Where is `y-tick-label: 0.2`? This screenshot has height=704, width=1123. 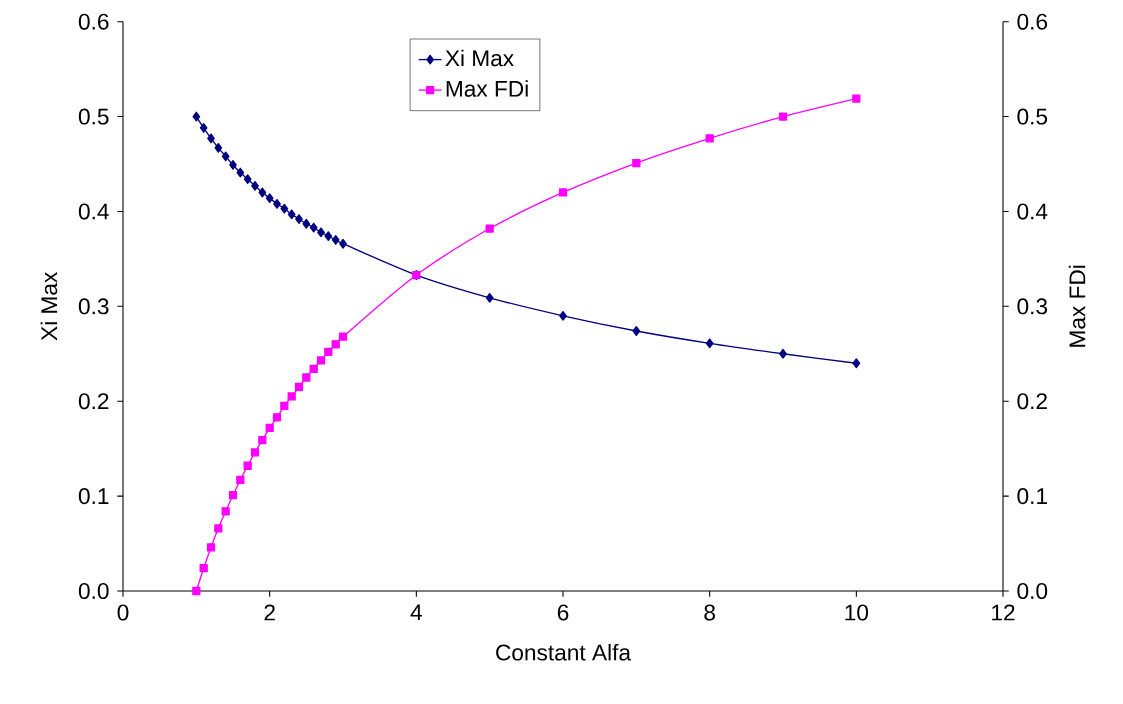
y-tick-label: 0.2 is located at coordinates (93, 401).